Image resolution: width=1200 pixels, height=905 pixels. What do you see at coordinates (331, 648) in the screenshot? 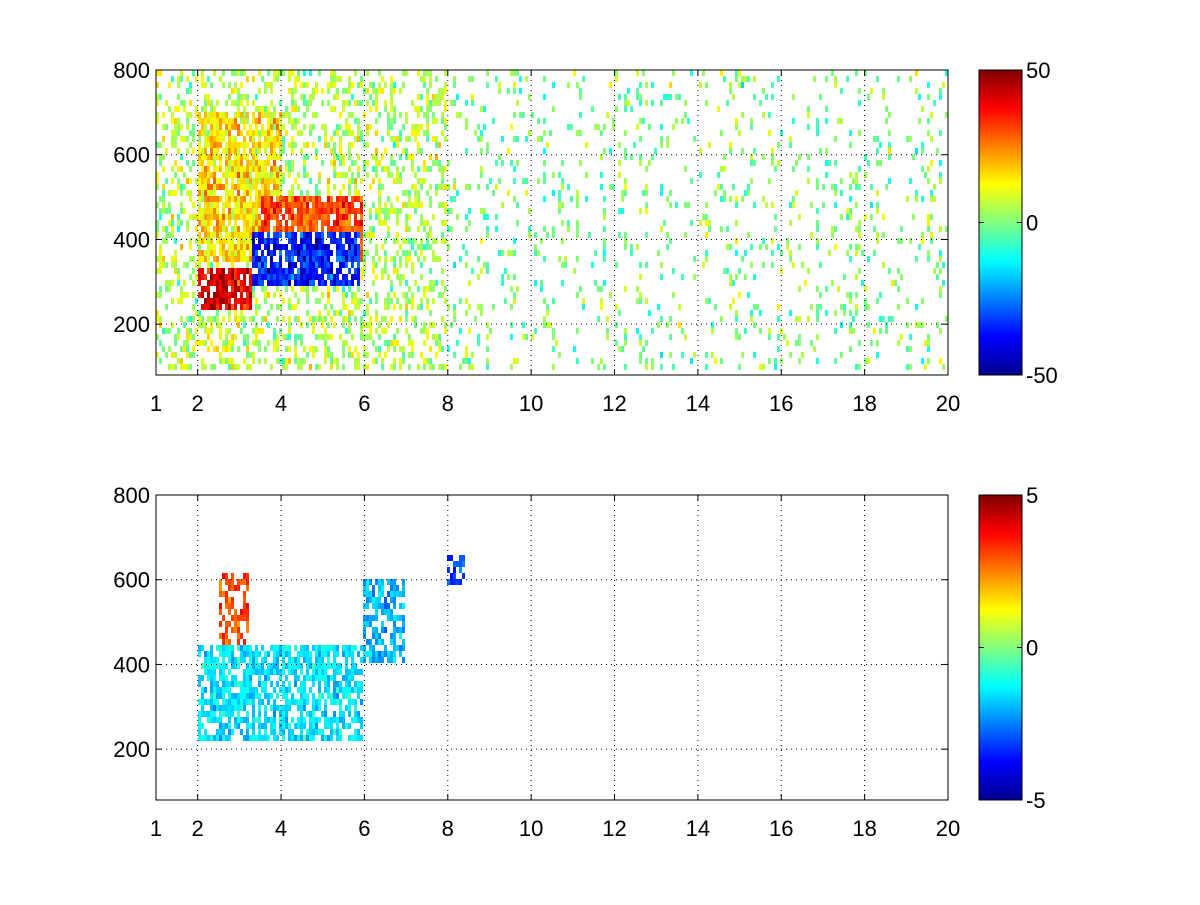
I see `bottom-heatmap-cells` at bounding box center [331, 648].